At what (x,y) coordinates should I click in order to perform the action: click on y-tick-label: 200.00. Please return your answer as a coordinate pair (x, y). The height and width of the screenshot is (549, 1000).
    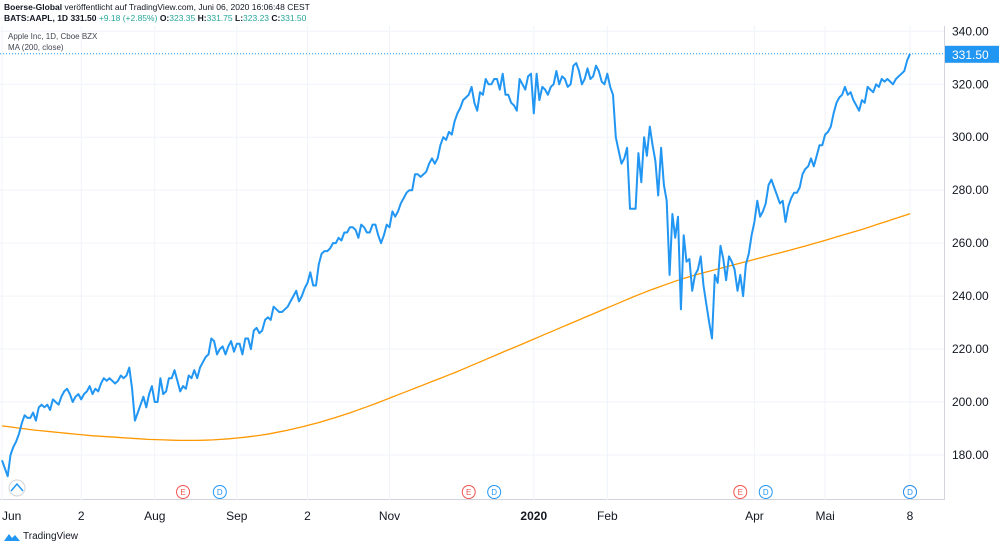
    Looking at the image, I should click on (970, 402).